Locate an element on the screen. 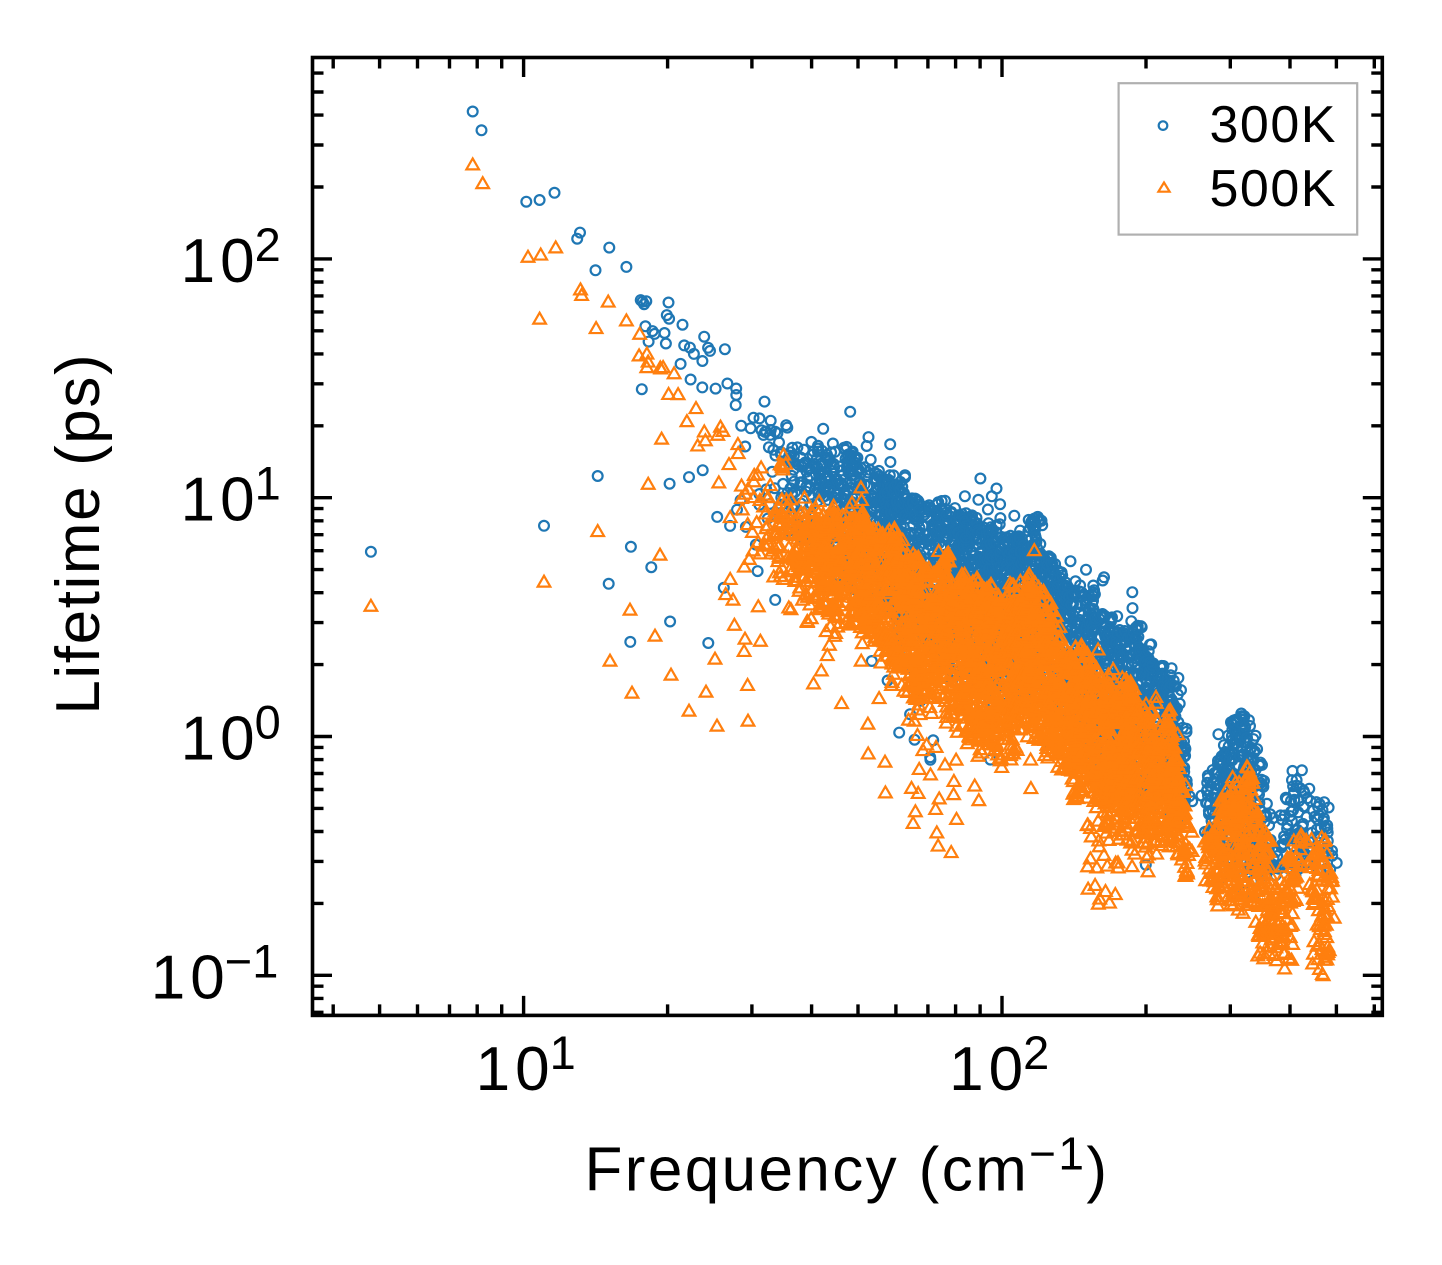 The width and height of the screenshot is (1442, 1265). svg-text: 500K is located at coordinates (1273, 189).